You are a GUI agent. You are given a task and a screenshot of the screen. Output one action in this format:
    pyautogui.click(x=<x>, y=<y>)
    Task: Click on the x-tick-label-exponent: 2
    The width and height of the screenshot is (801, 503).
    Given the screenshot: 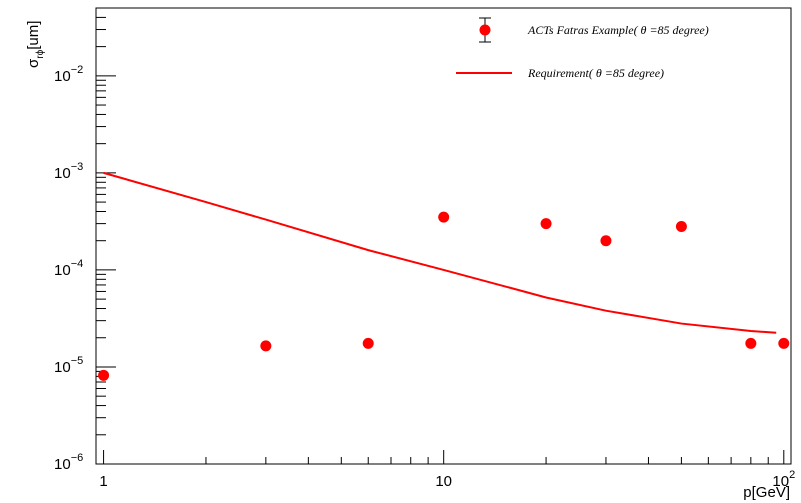 What is the action you would take?
    pyautogui.click(x=792, y=475)
    